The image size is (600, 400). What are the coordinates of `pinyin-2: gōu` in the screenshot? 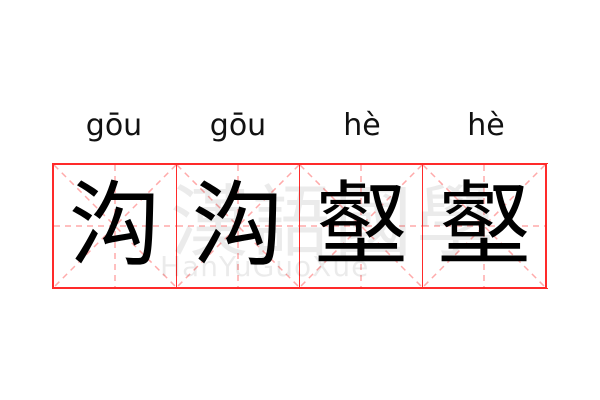 It's located at (238, 125).